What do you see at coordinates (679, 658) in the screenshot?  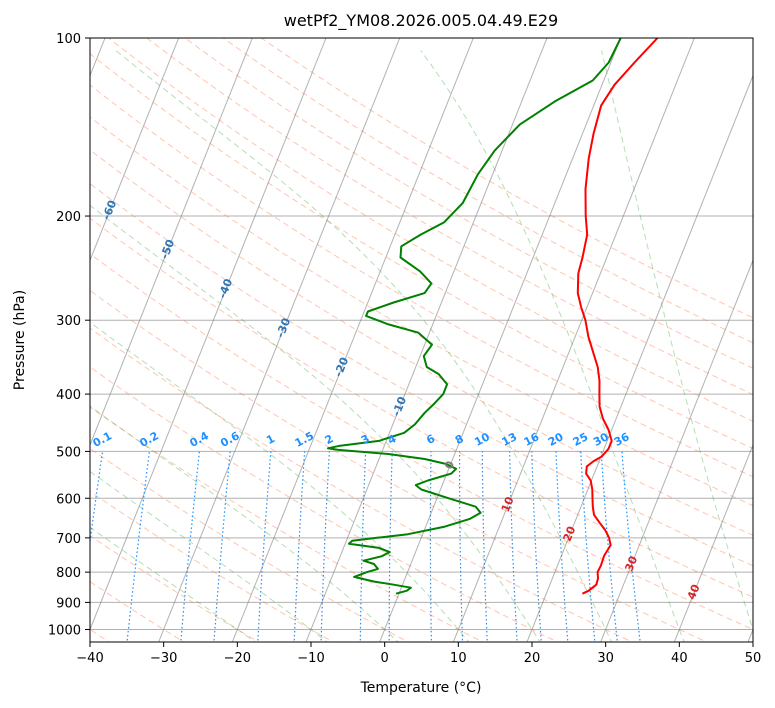 I see `x-tick-label: 40` at bounding box center [679, 658].